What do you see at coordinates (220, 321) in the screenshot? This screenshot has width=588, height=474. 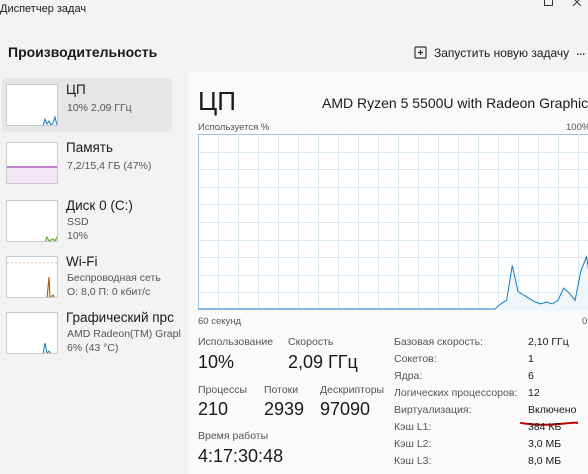 I see `time-axis-label: 60 секунд` at bounding box center [220, 321].